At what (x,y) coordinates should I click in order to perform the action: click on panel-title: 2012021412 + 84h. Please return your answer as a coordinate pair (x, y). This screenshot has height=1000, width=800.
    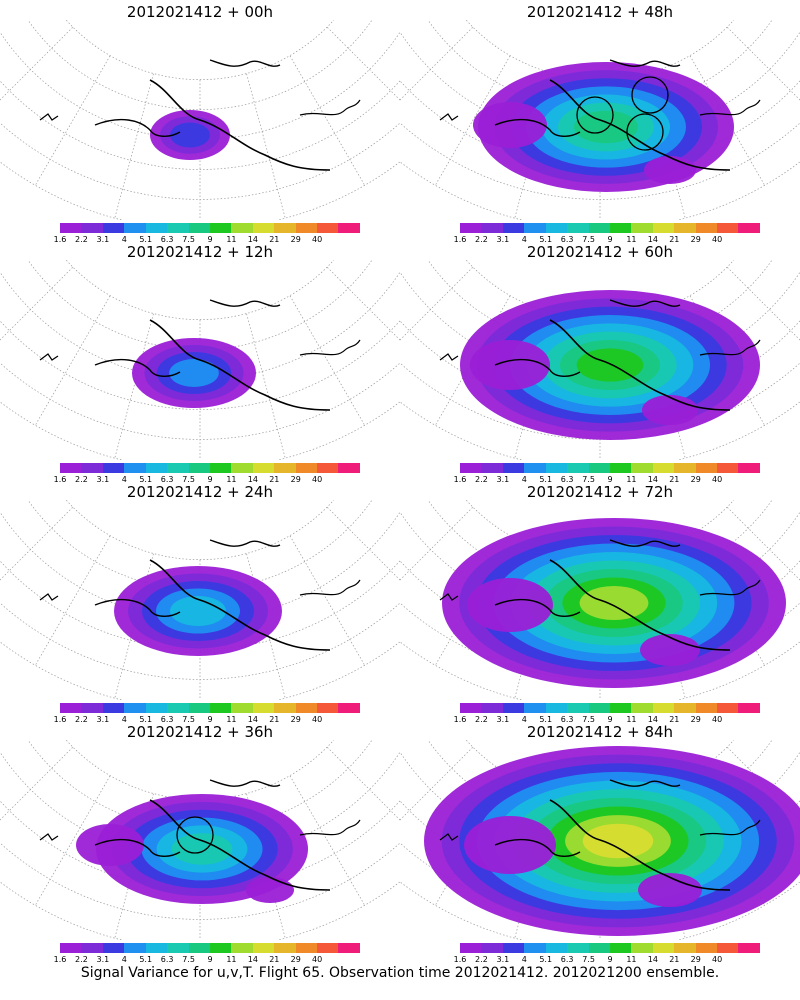
    Looking at the image, I should click on (600, 732).